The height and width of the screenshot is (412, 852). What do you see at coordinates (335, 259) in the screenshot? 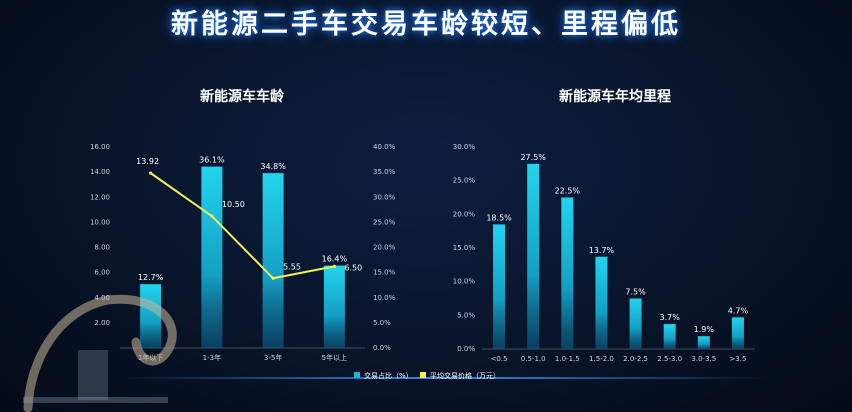
I see `chart1-bar-label: 16.4%` at bounding box center [335, 259].